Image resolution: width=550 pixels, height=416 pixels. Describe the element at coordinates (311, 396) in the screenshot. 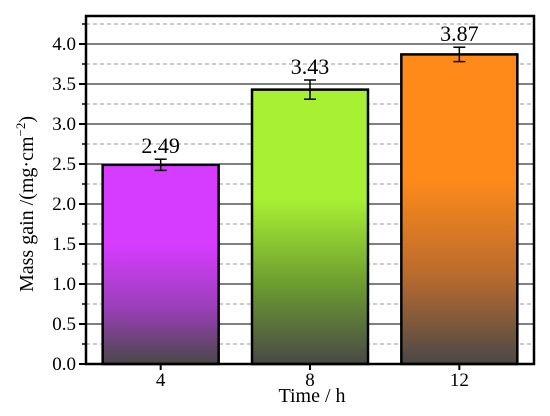

I see `x-axis-label: Time / h` at that location.